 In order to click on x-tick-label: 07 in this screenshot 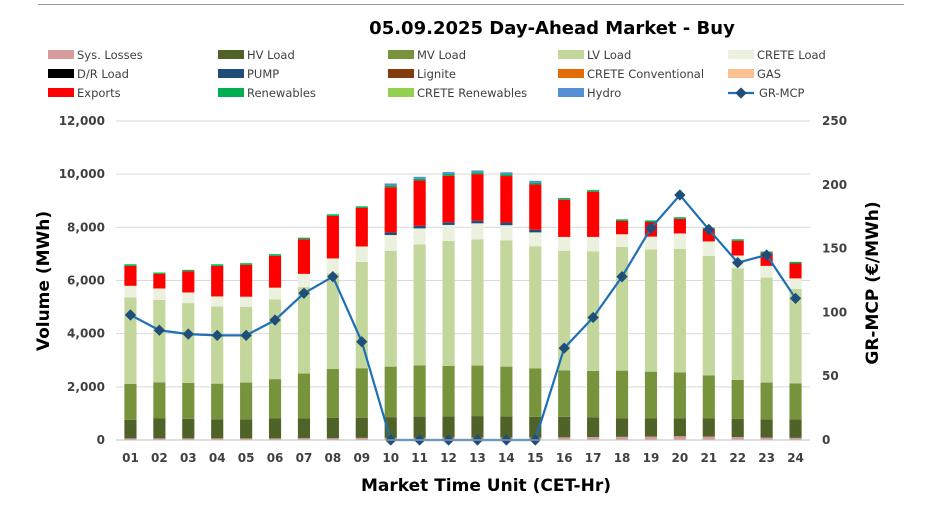, I will do `click(304, 458)`.